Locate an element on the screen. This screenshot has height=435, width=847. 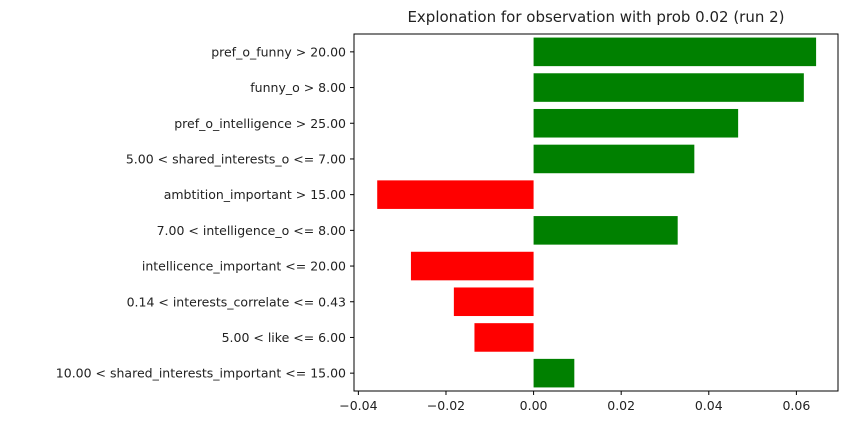
y-tick-label: funny_o > 8.00 is located at coordinates (298, 87).